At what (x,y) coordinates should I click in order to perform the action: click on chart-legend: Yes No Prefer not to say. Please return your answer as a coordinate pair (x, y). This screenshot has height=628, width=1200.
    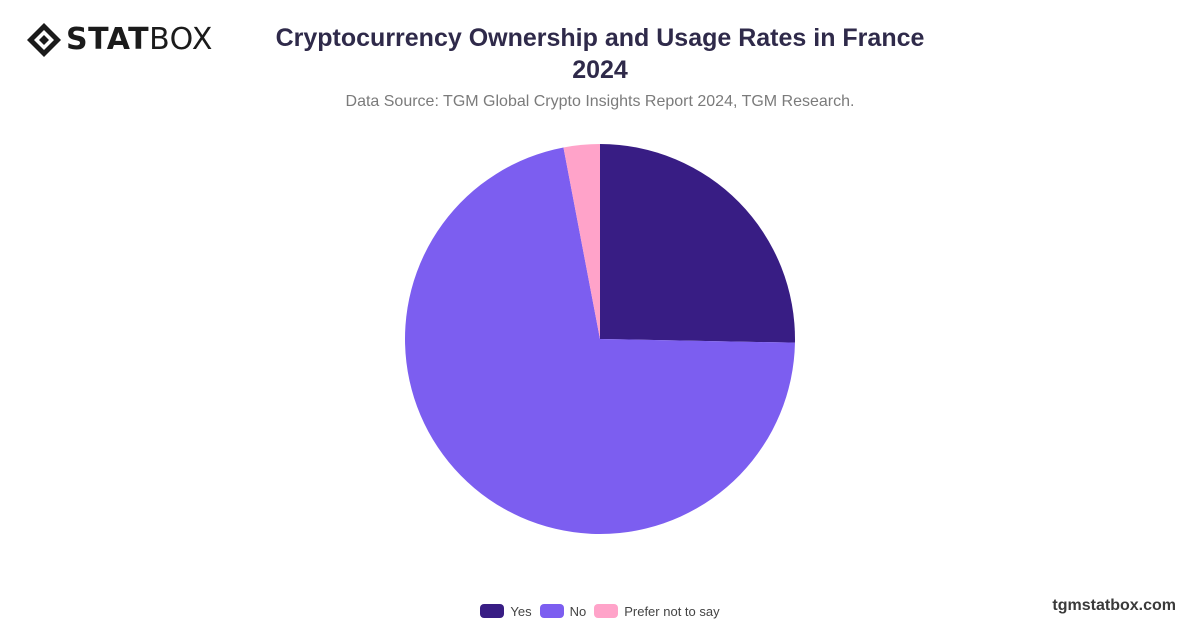
    Looking at the image, I should click on (600, 611).